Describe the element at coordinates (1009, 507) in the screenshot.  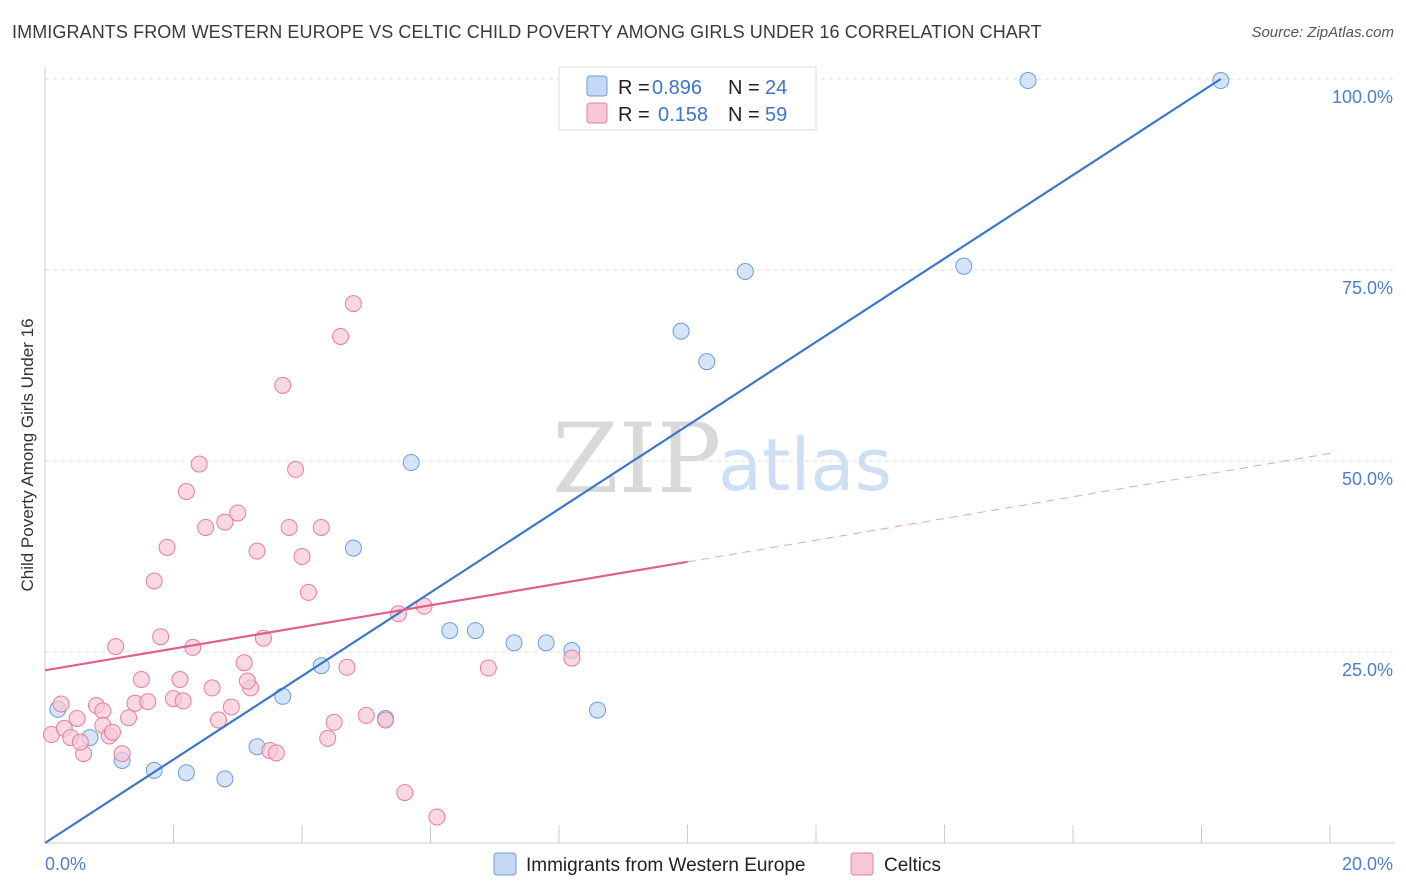
I see `trend-line-extension` at that location.